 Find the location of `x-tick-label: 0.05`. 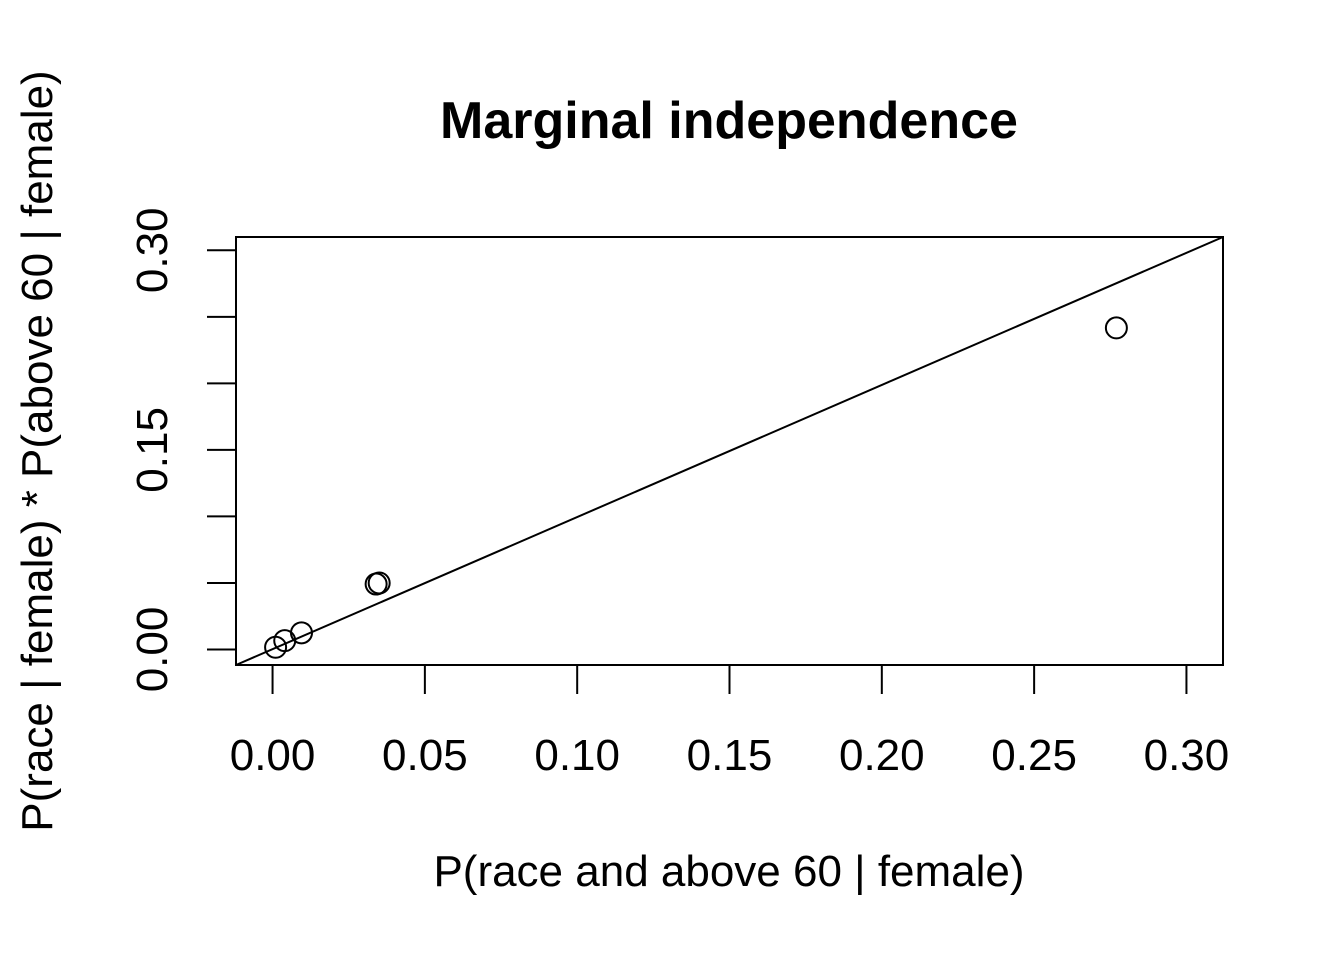

x-tick-label: 0.05 is located at coordinates (425, 755).